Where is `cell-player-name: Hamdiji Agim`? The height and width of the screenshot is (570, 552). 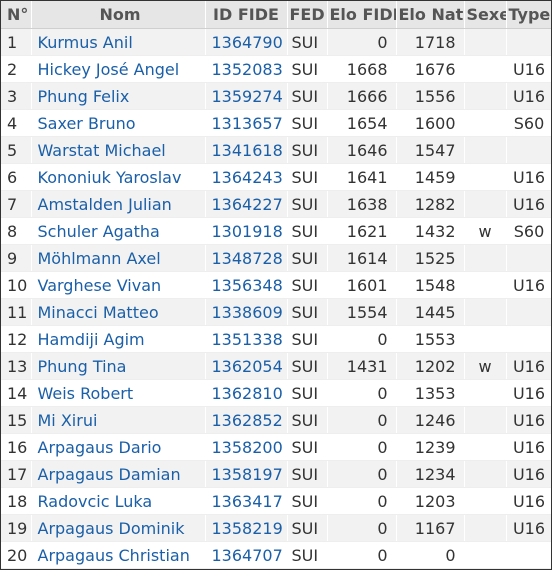 cell-player-name: Hamdiji Agim is located at coordinates (118, 339).